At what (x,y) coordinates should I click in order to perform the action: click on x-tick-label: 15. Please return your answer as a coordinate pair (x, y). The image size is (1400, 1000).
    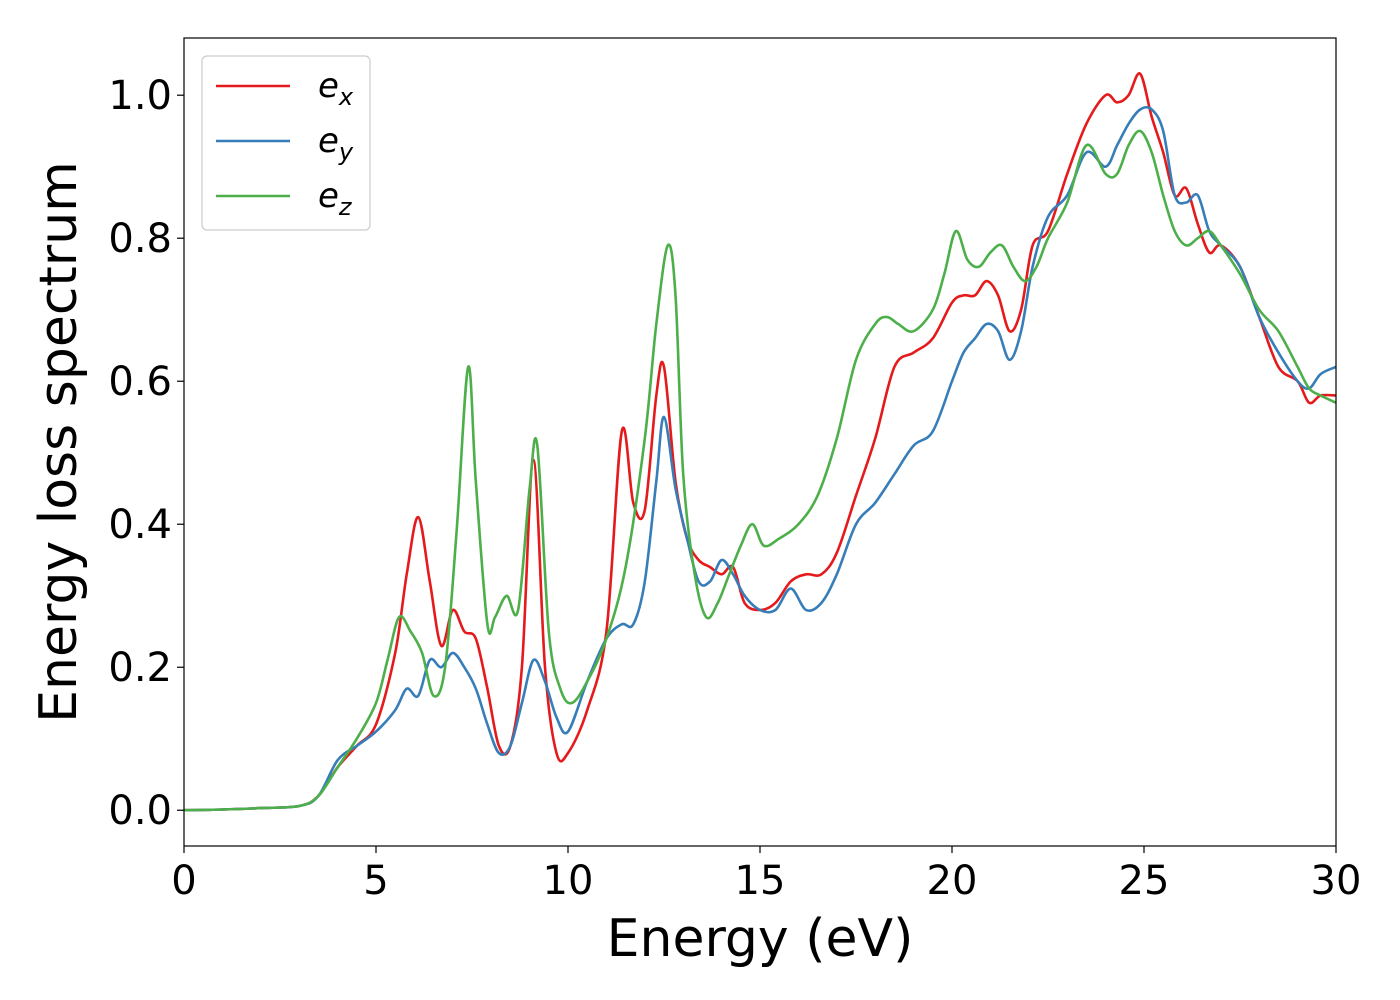
    Looking at the image, I should click on (760, 881).